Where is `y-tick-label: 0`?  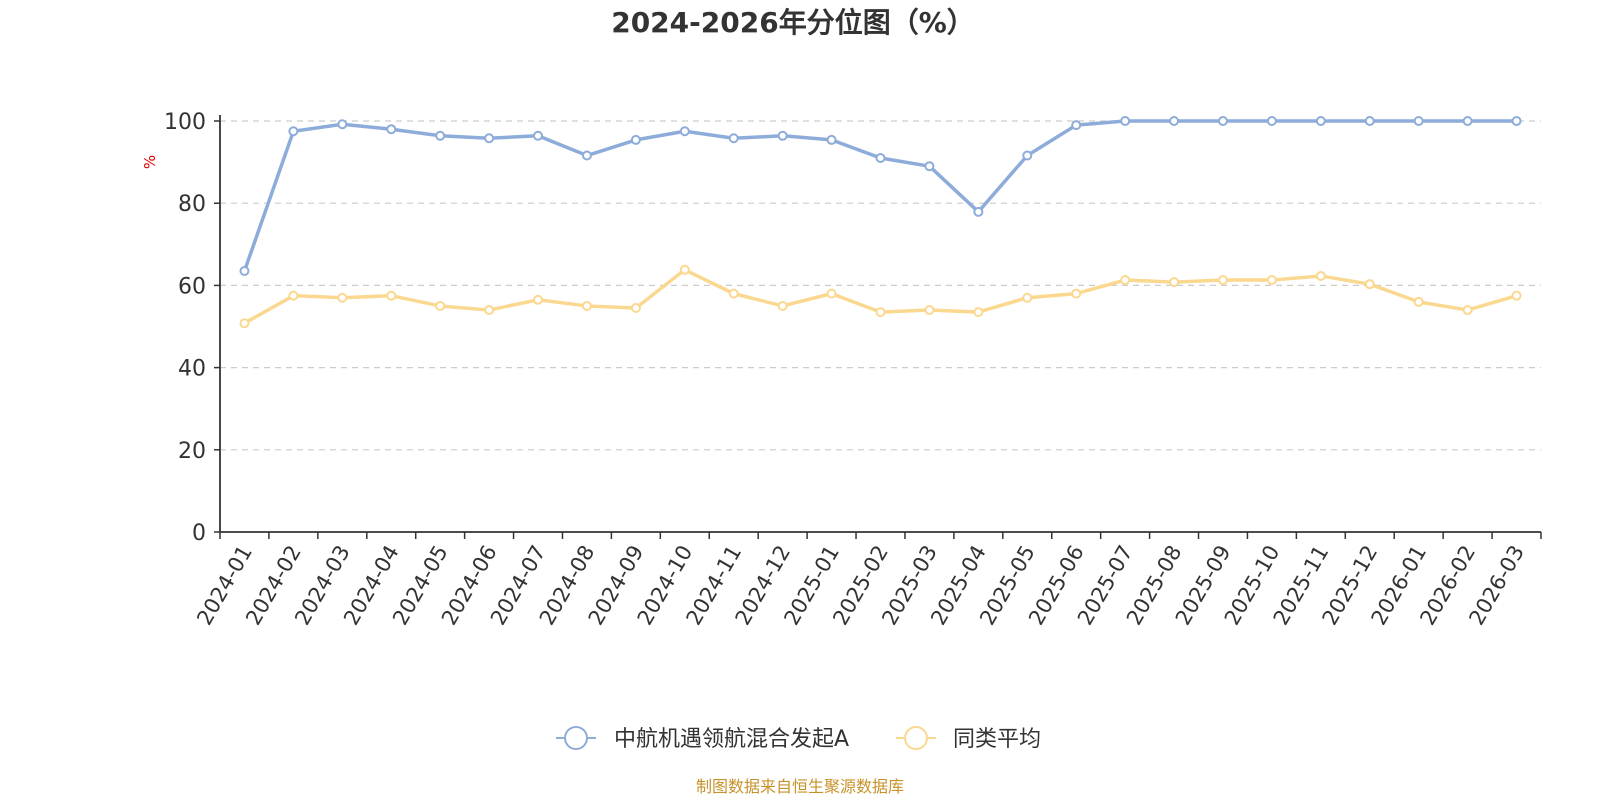
y-tick-label: 0 is located at coordinates (199, 533).